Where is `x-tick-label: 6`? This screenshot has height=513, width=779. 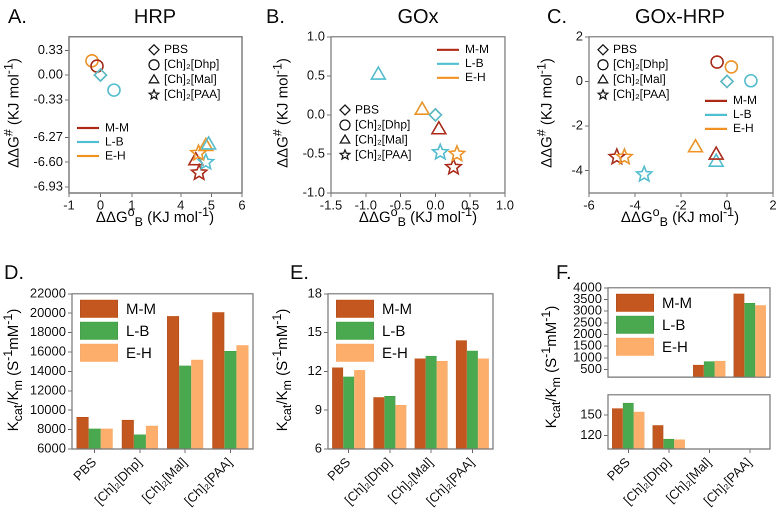
x-tick-label: 6 is located at coordinates (242, 204).